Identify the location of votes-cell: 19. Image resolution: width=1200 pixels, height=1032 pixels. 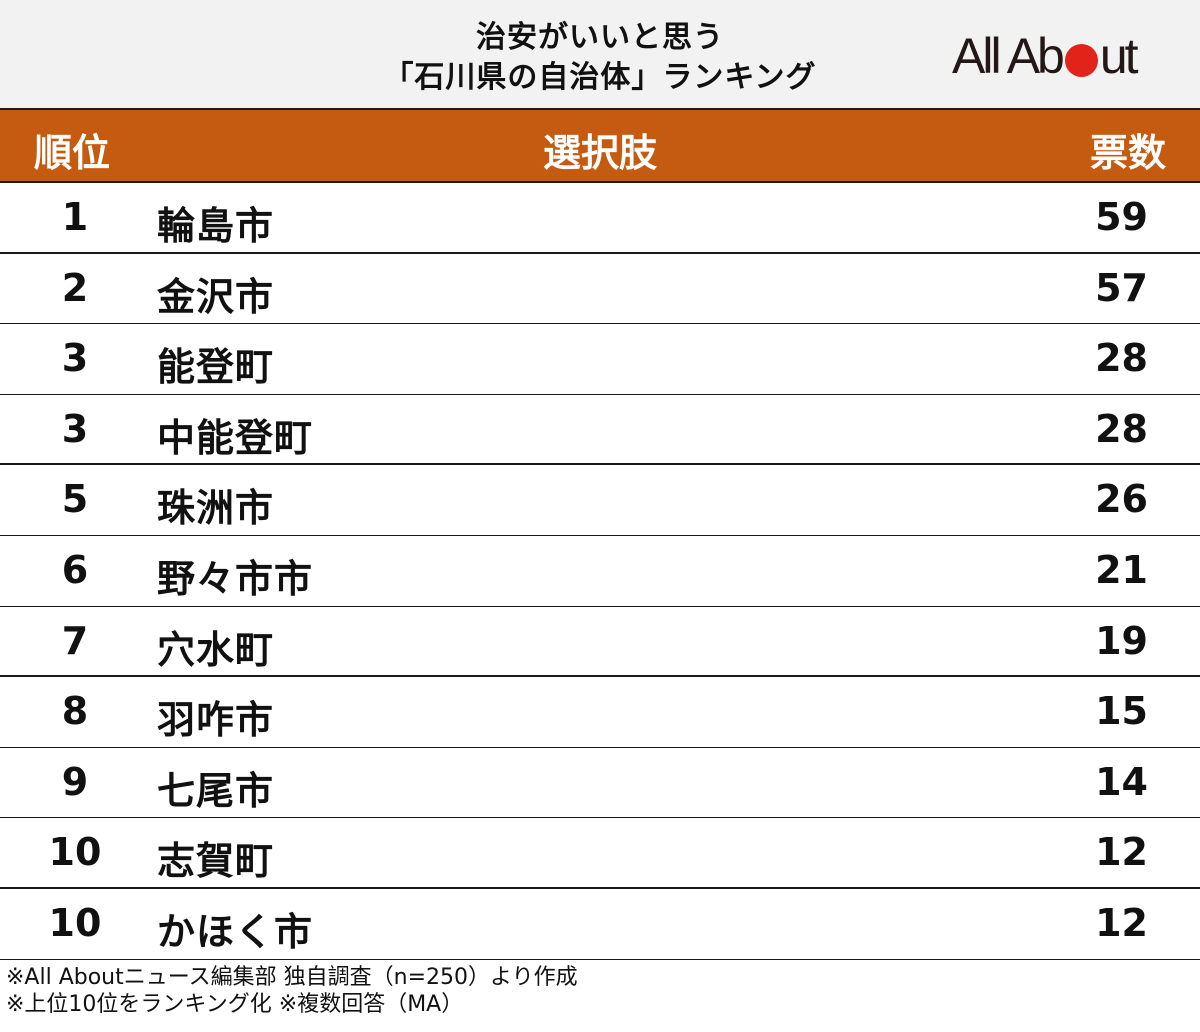
(1121, 640).